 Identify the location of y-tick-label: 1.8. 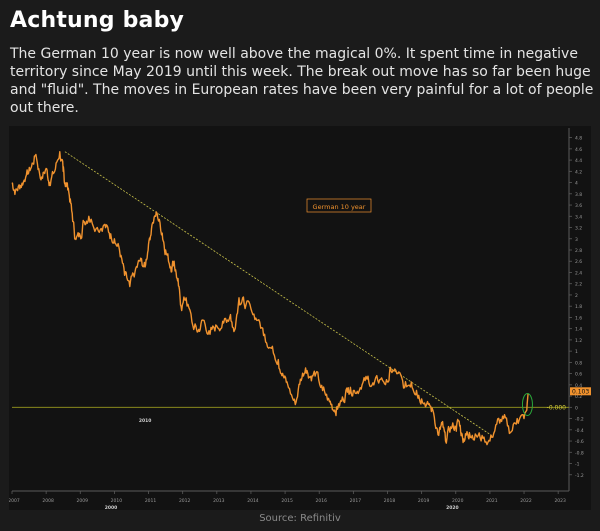
(578, 307).